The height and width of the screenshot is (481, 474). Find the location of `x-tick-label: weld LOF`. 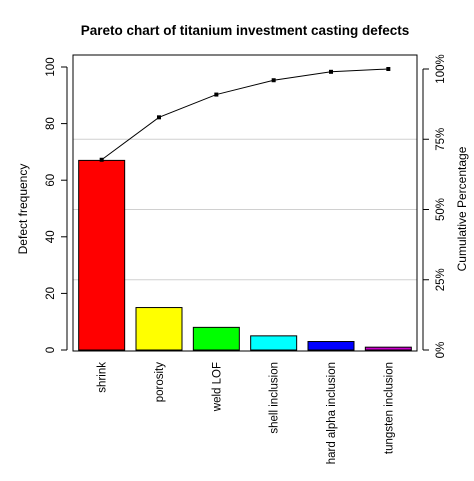

x-tick-label: weld LOF is located at coordinates (217, 387).